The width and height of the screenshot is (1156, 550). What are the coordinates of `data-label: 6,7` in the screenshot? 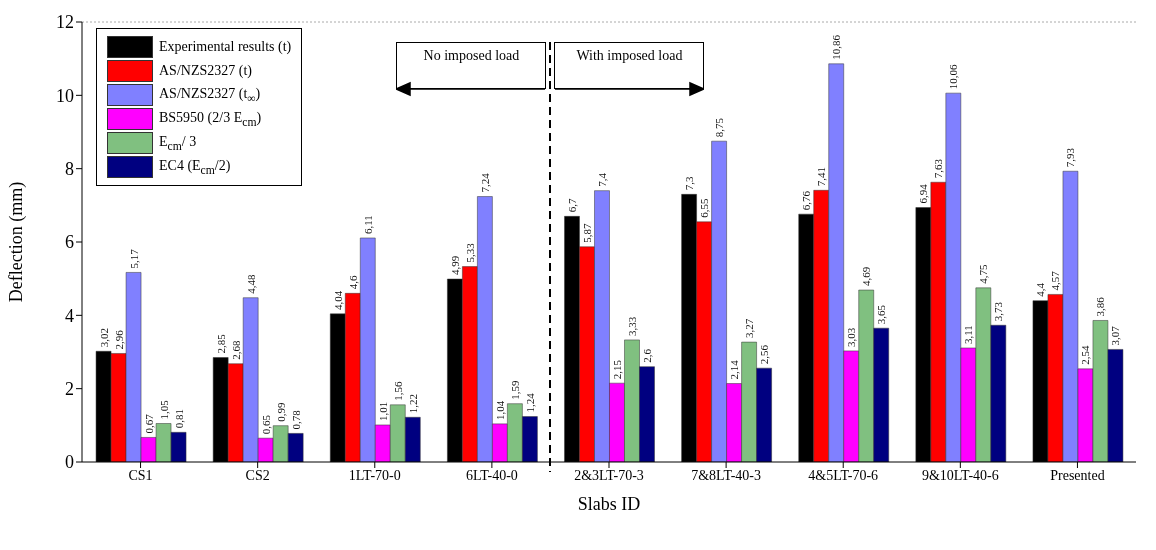 It's located at (572, 205).